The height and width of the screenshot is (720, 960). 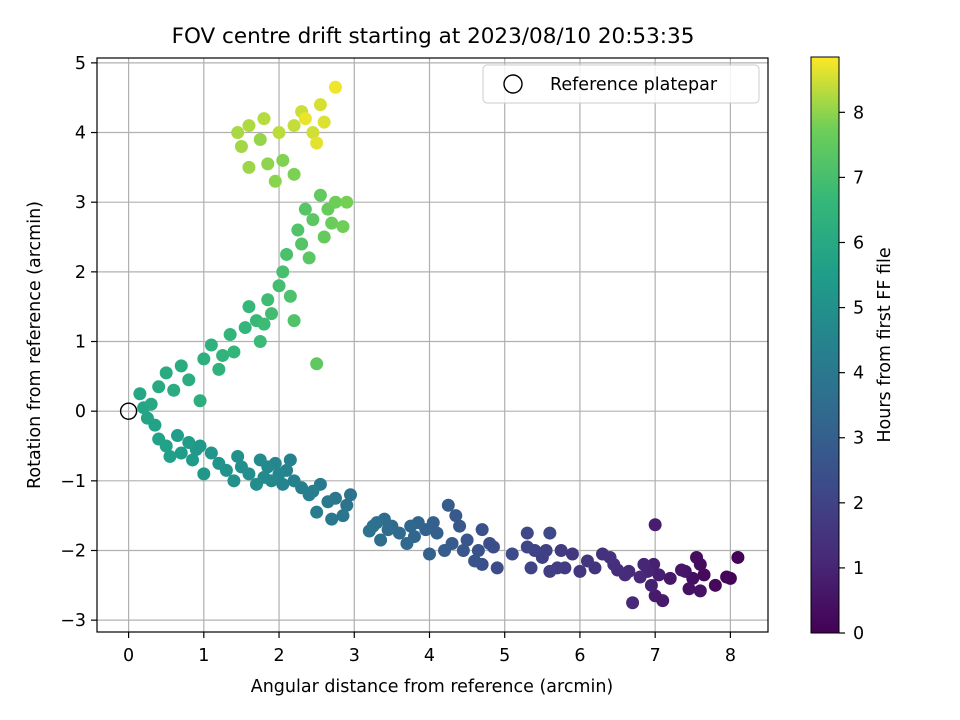 I want to click on x-tick-label: 2, so click(x=278, y=656).